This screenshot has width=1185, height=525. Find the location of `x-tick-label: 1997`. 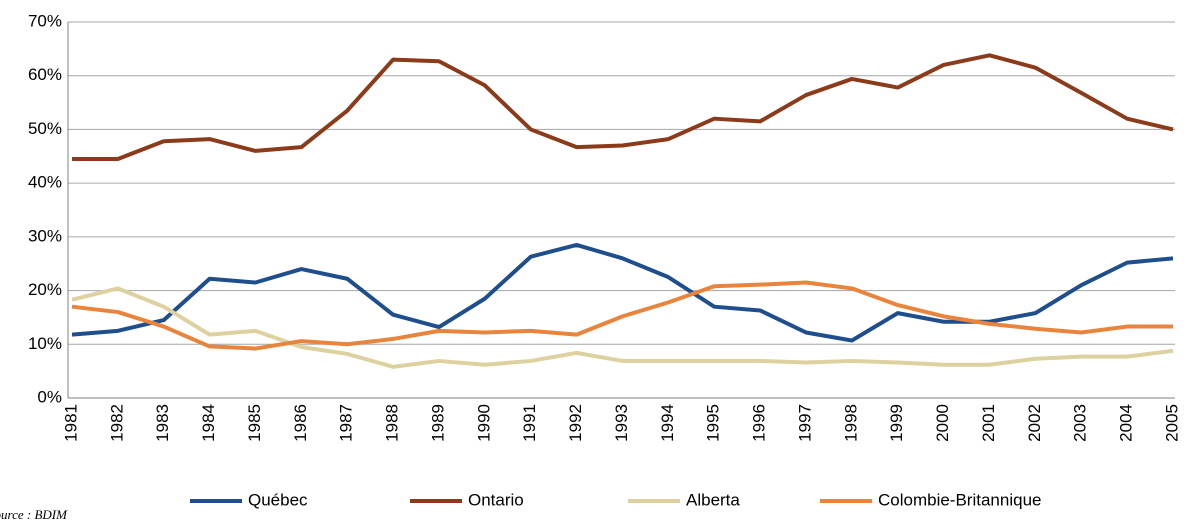

x-tick-label: 1997 is located at coordinates (804, 423).